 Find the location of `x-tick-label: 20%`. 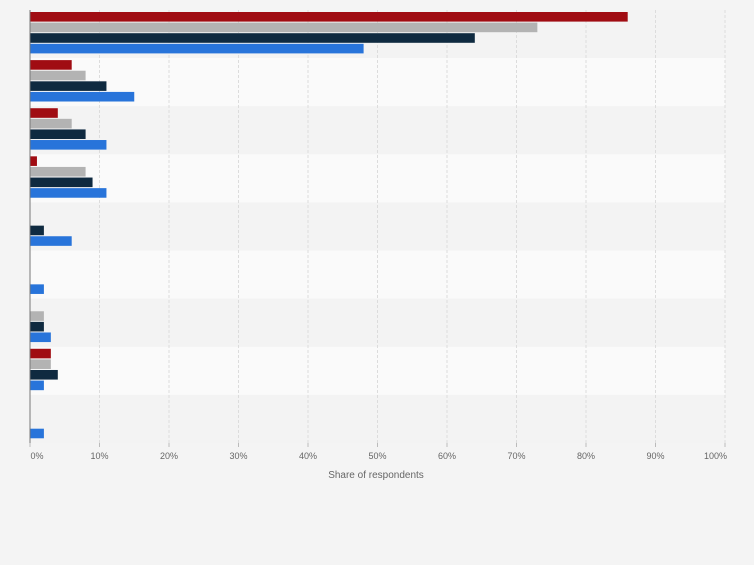

x-tick-label: 20% is located at coordinates (169, 456).